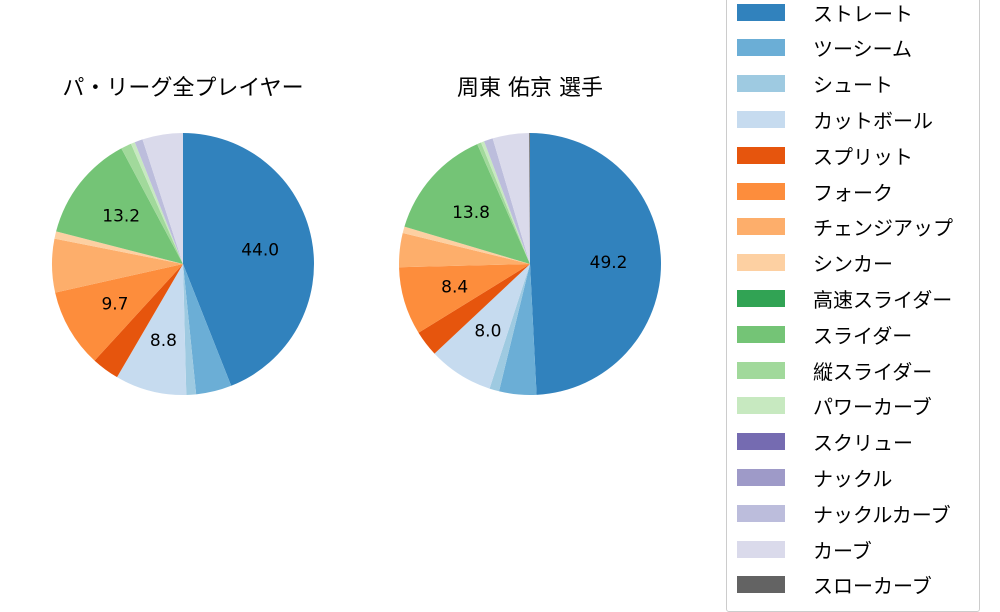 This screenshot has width=1000, height=612. Describe the element at coordinates (873, 120) in the screenshot. I see `legend-label: カットボール` at that location.